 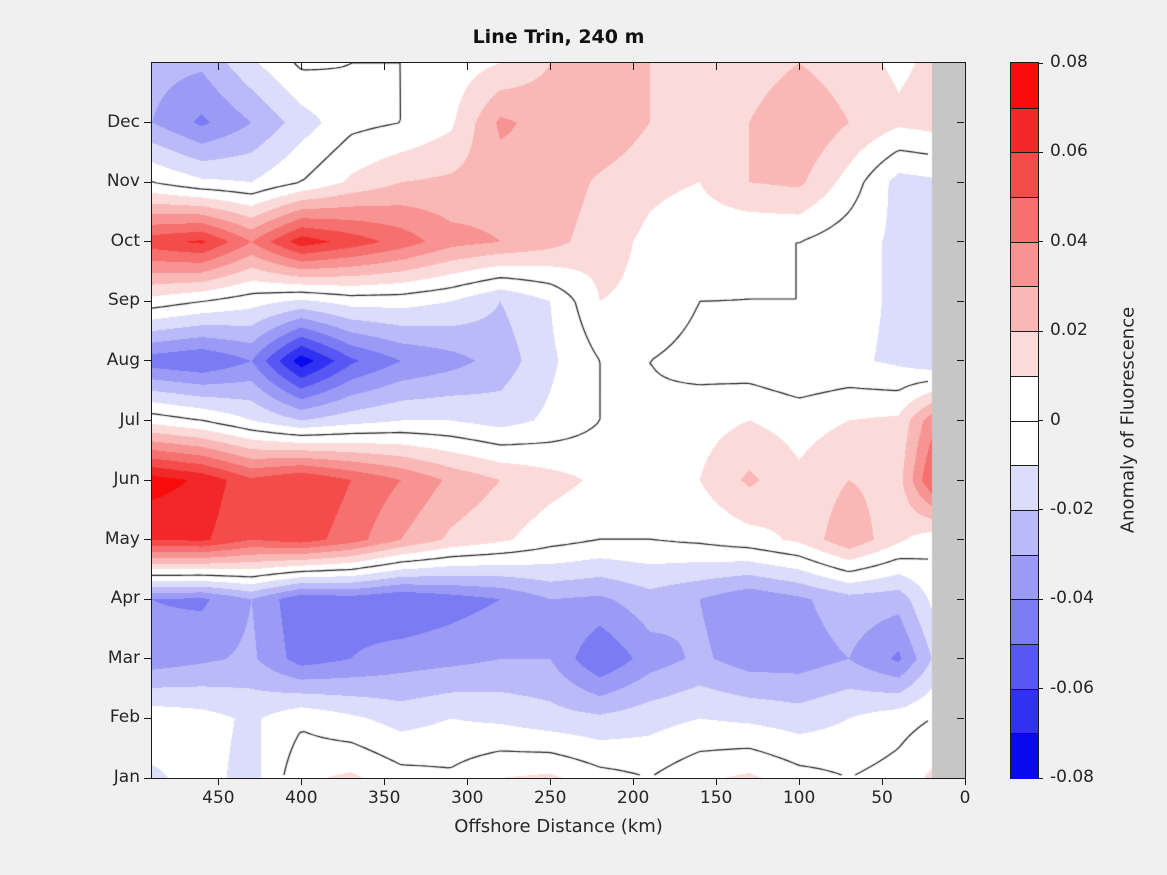 I want to click on y-tick-label: Dec, so click(x=123, y=121).